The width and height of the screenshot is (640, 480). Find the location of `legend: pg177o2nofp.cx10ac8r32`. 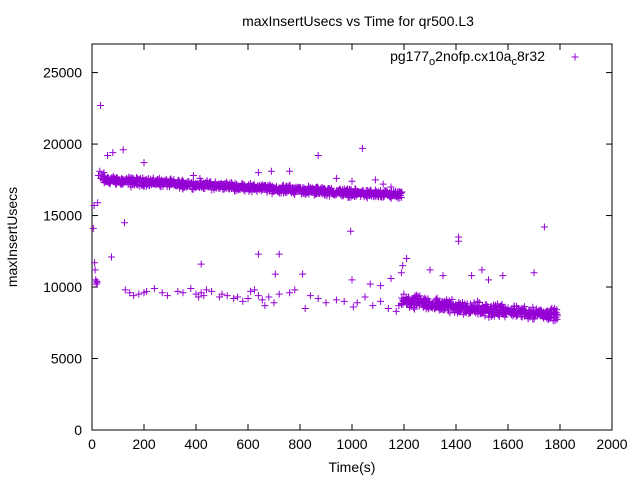

legend: pg177o2nofp.cx10ac8r32 is located at coordinates (484, 58).